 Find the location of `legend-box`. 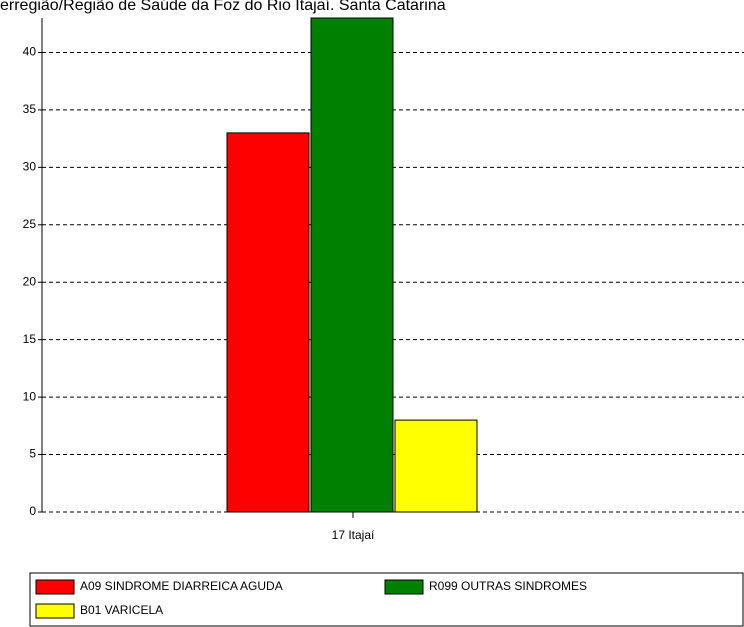

legend-box is located at coordinates (386, 599).